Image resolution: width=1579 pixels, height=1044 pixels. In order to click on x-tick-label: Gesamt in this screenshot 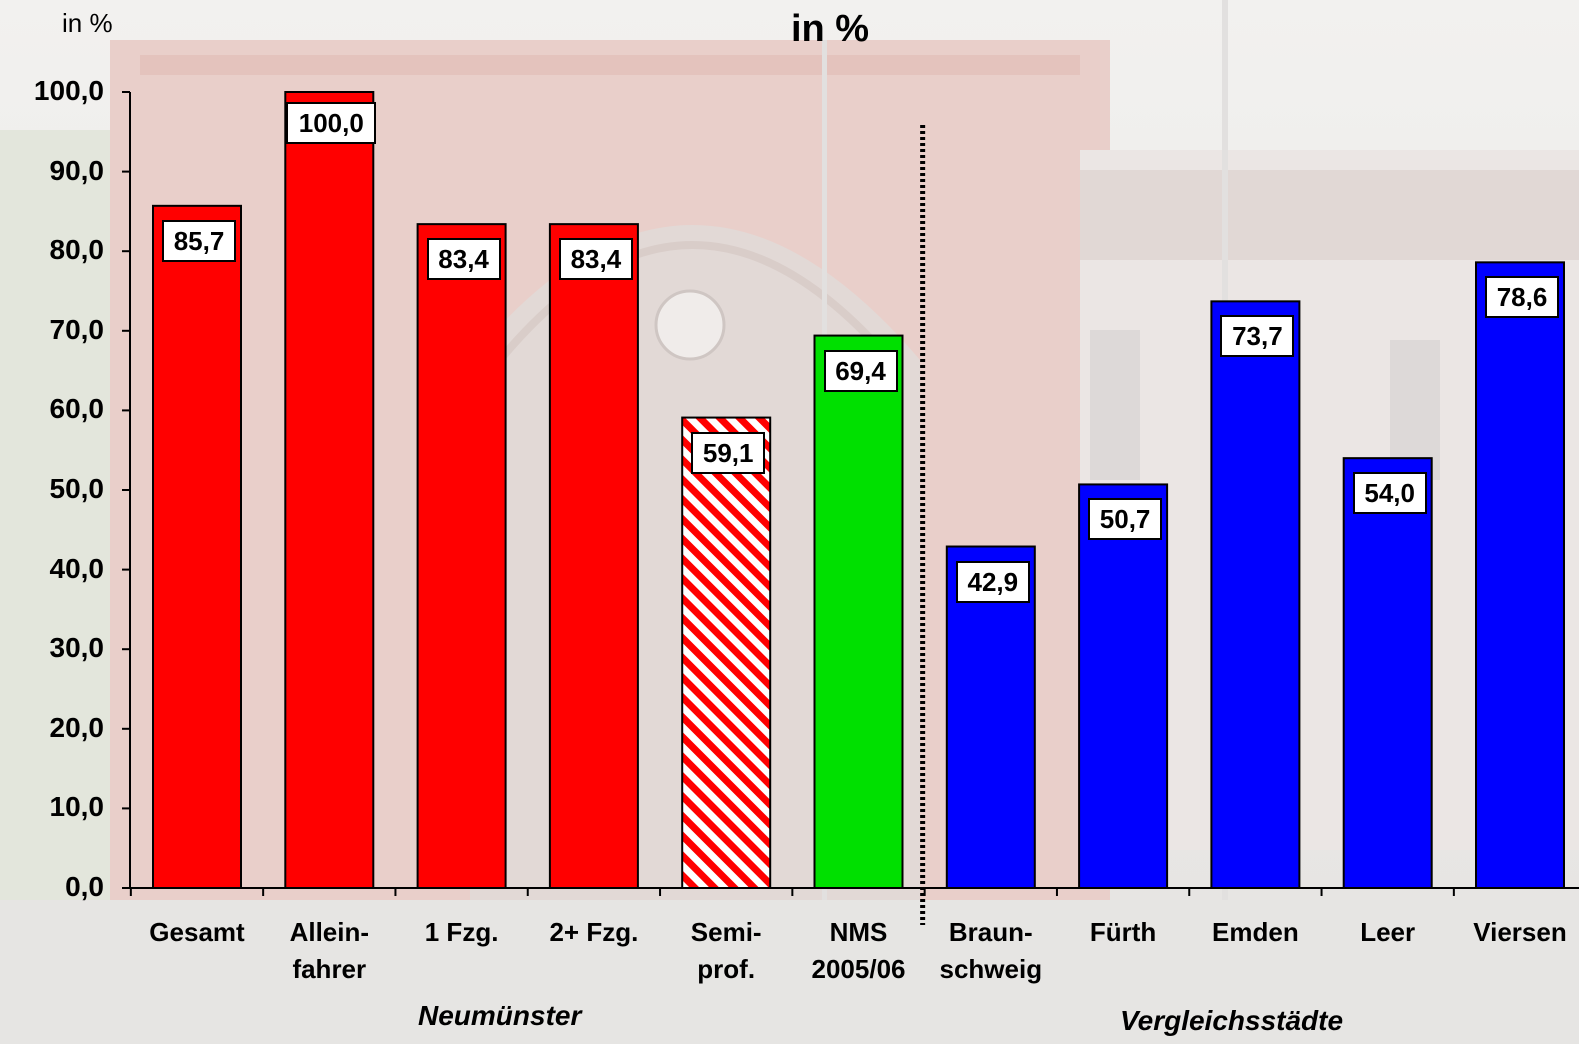, I will do `click(197, 932)`.